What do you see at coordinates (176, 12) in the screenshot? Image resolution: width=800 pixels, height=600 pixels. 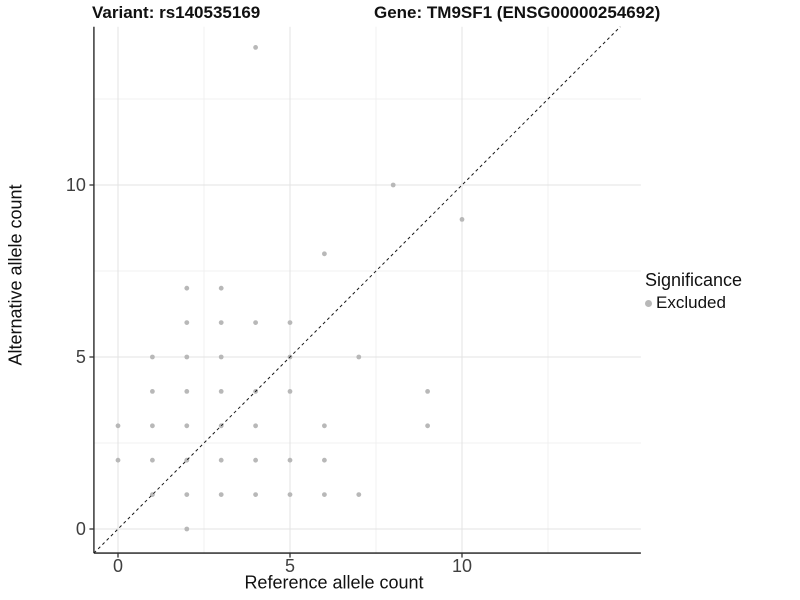 I see `plot-title-variant: Variant: rs140535169` at bounding box center [176, 12].